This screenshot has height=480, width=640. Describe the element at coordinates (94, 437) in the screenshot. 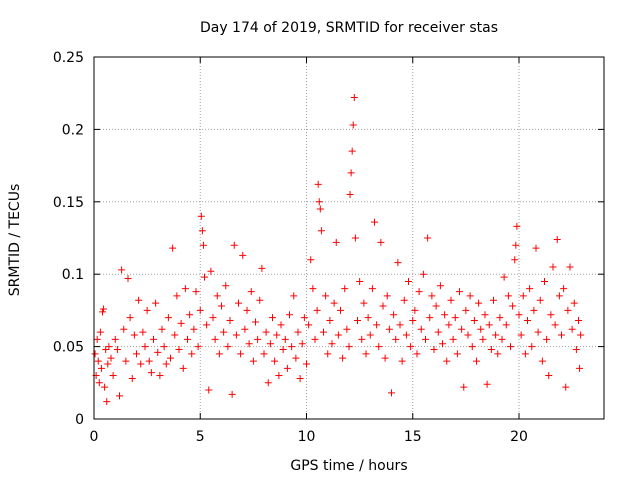

I see `x-tick-label: 0` at that location.